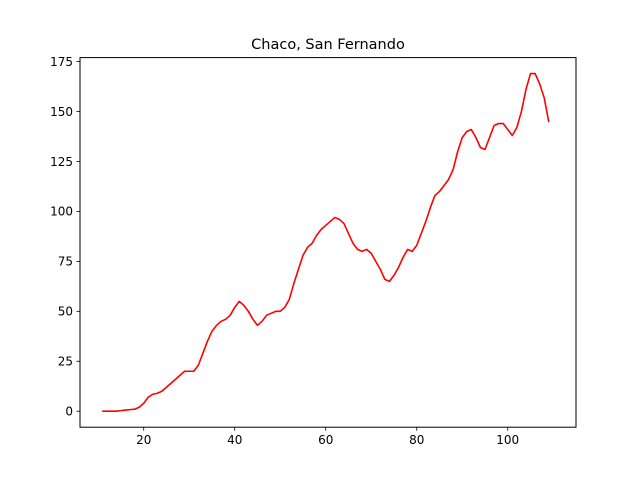  What do you see at coordinates (507, 440) in the screenshot?
I see `x-tick-label: 100` at bounding box center [507, 440].